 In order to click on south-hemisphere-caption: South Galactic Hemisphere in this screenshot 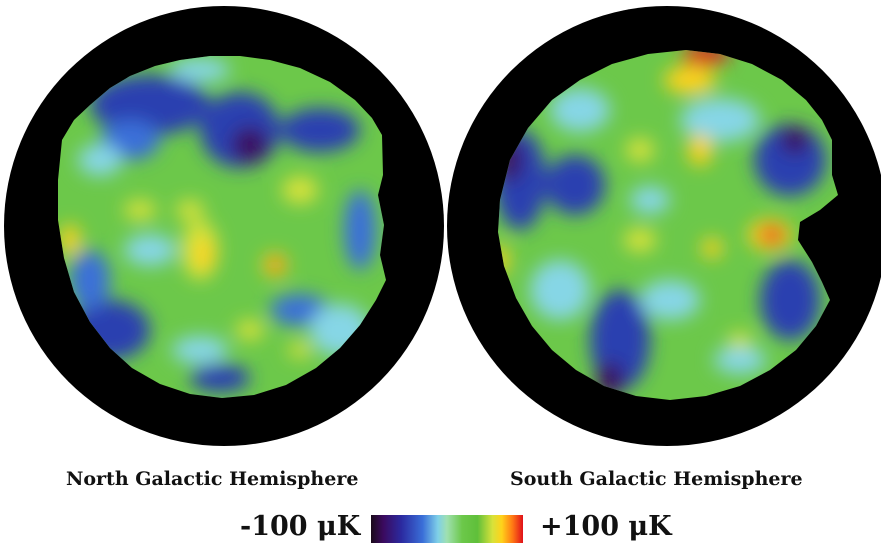, I will do `click(656, 479)`.